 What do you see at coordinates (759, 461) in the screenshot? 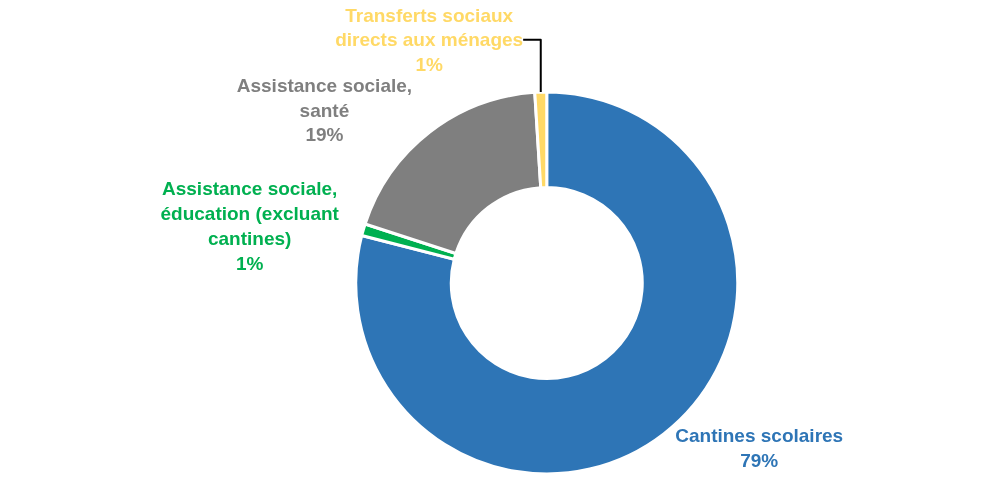
I see `data-label: 79%` at bounding box center [759, 461].